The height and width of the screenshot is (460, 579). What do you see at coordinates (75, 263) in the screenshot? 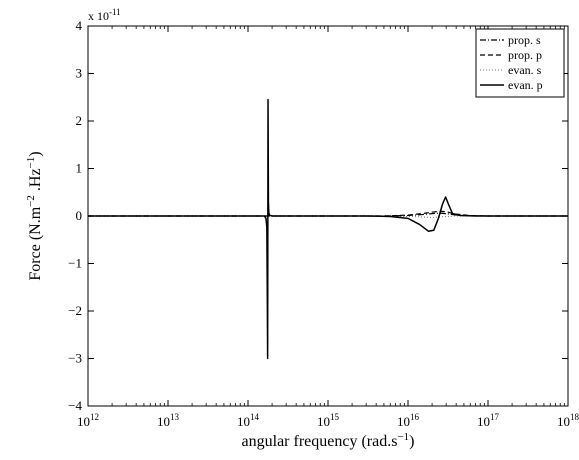
I see `y-tick-label: −1` at bounding box center [75, 263].